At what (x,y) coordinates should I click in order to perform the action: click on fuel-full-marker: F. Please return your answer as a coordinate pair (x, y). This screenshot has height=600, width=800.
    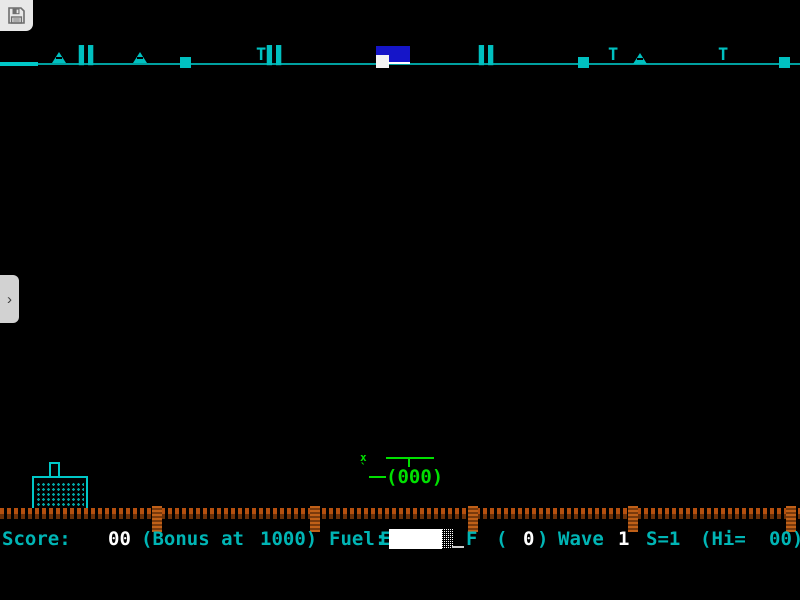
    Looking at the image, I should click on (472, 539).